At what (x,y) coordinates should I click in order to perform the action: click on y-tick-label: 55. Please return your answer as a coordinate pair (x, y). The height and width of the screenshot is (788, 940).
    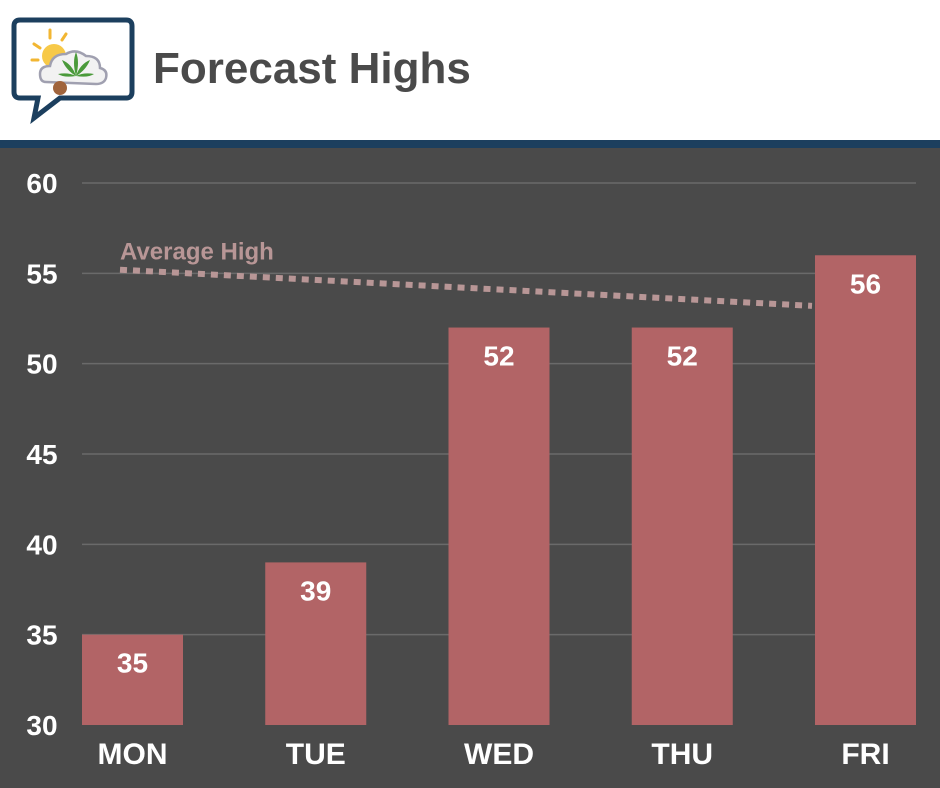
    Looking at the image, I should click on (41, 273).